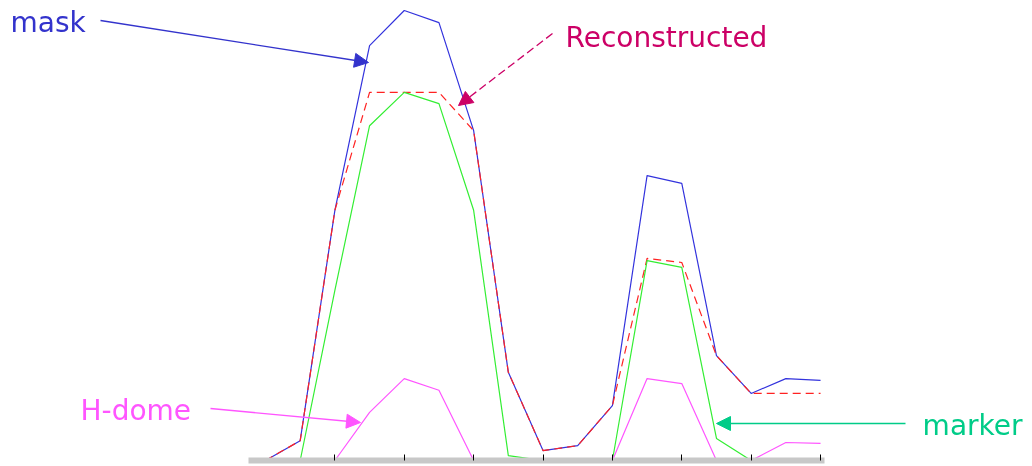 This screenshot has height=466, width=1032. I want to click on text: H-dome, so click(136, 410).